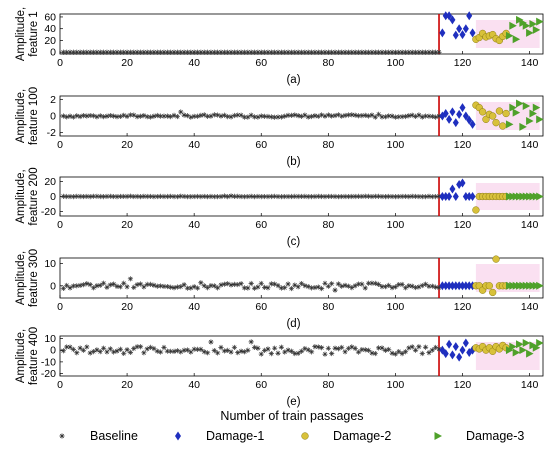 The image size is (550, 451). What do you see at coordinates (127, 307) in the screenshot?
I see `x-tick-label: 20` at bounding box center [127, 307].